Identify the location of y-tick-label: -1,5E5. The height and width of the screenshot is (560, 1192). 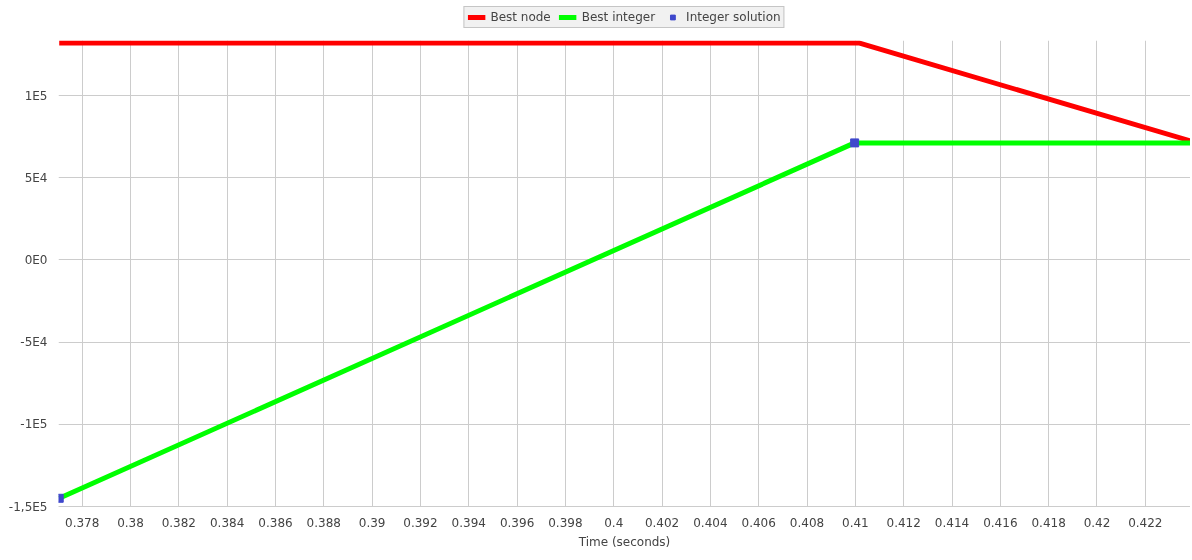
(28, 506).